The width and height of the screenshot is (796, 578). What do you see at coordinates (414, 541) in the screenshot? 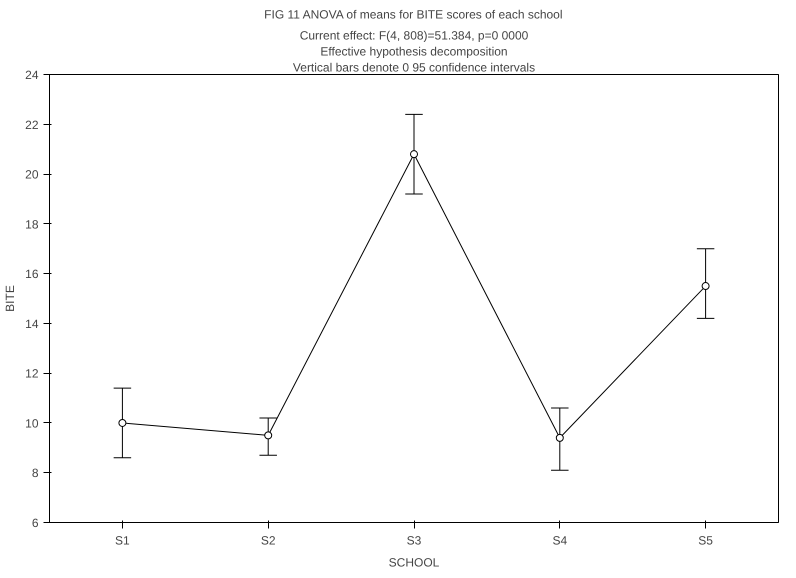
I see `x-tick-label: S3` at bounding box center [414, 541].